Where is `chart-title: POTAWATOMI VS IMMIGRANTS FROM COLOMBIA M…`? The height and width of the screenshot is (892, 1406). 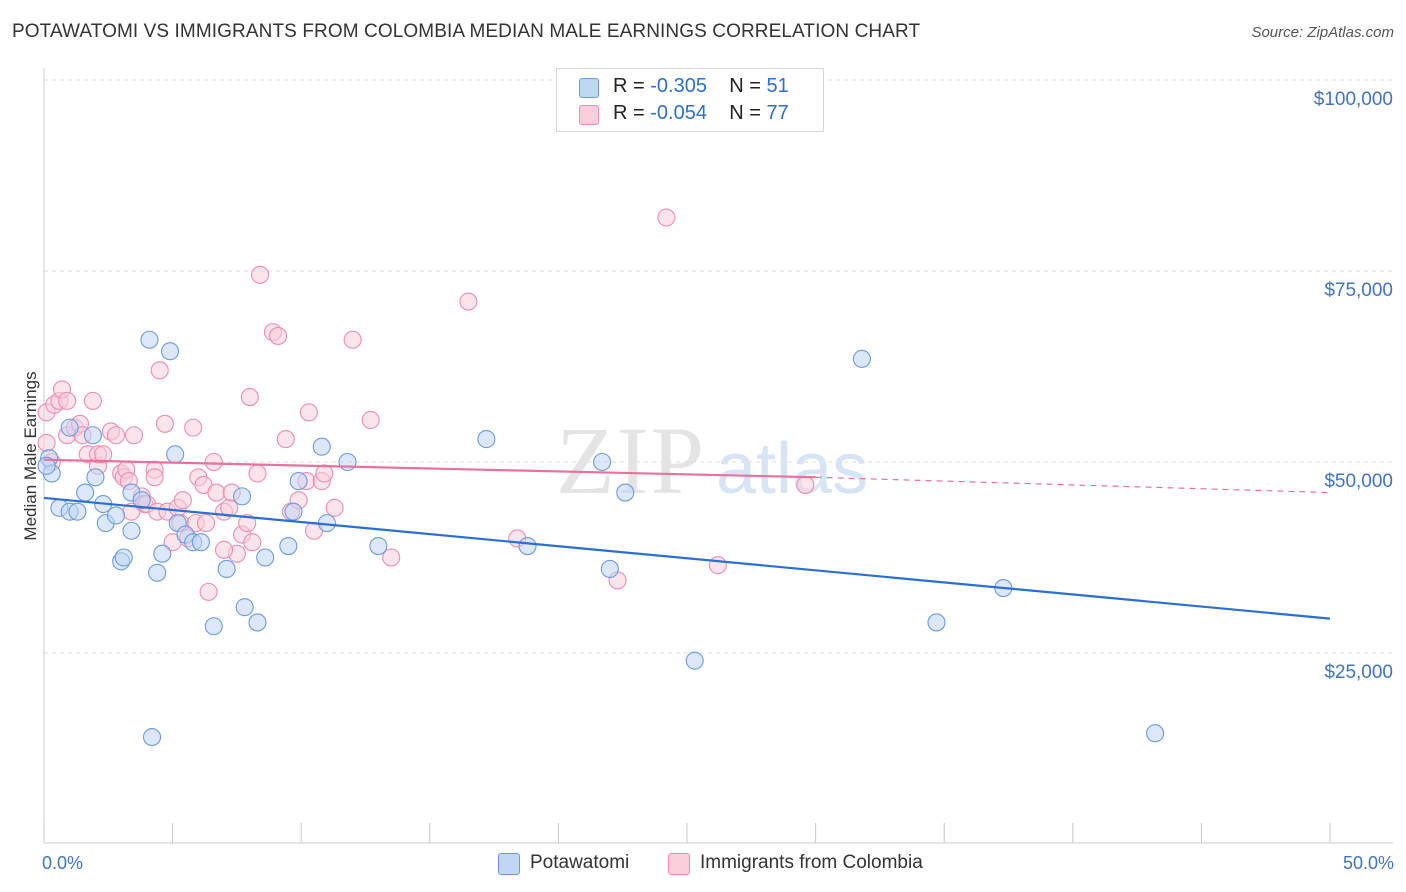 chart-title: POTAWATOMI VS IMMIGRANTS FROM COLOMBIA M… is located at coordinates (466, 31).